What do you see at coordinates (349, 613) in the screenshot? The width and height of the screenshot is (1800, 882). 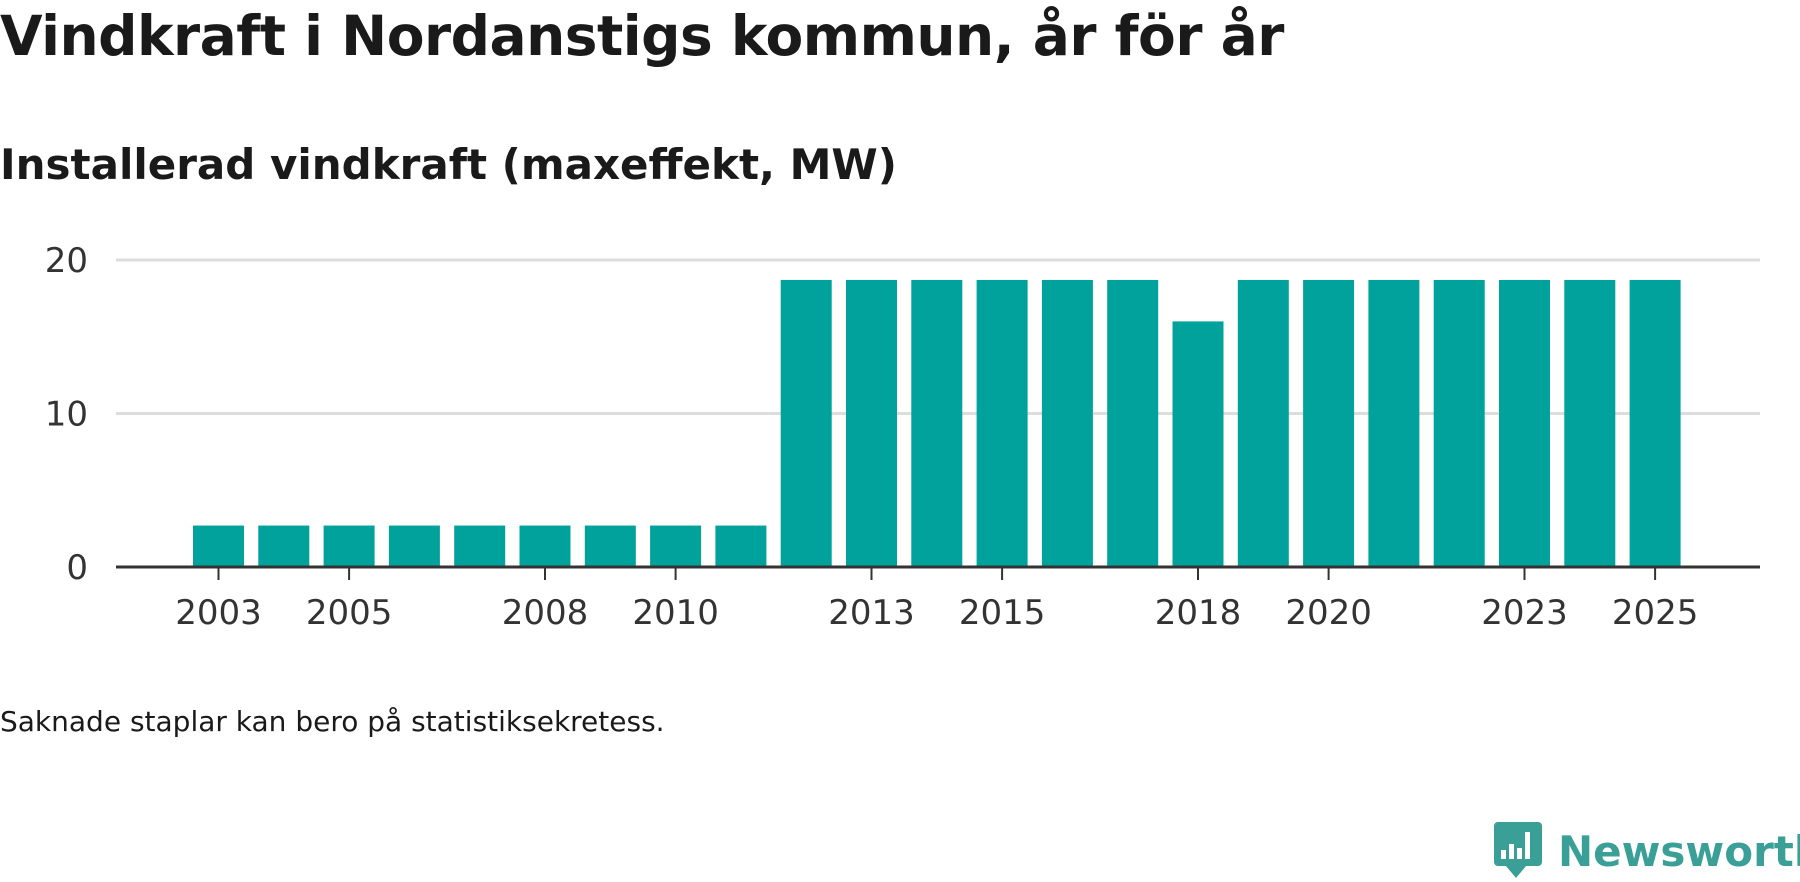 I see `x-tick-label: 2005` at bounding box center [349, 613].